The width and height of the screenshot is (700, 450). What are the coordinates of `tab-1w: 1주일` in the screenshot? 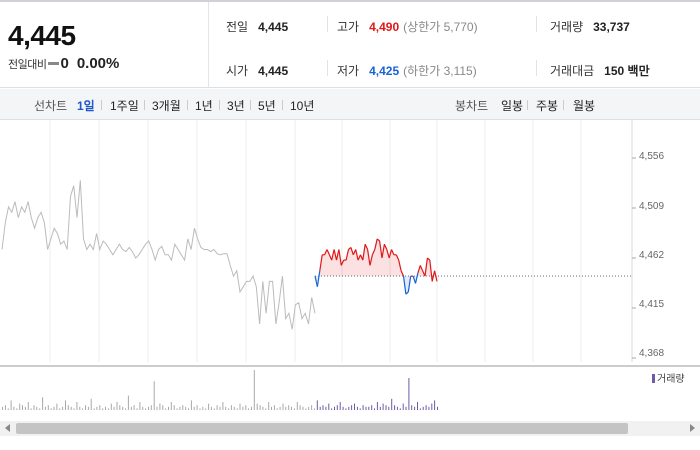 It's located at (124, 106).